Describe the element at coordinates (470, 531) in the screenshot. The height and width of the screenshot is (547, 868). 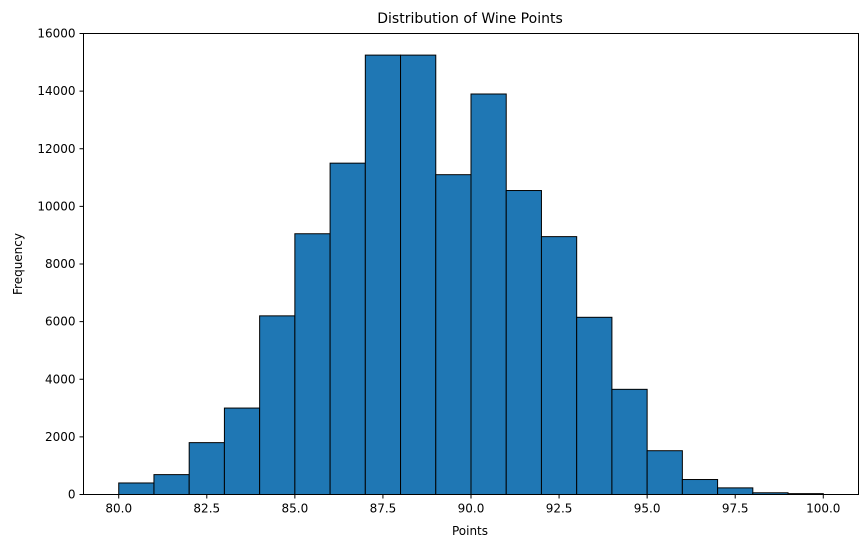
I see `x-axis-title: Points` at that location.